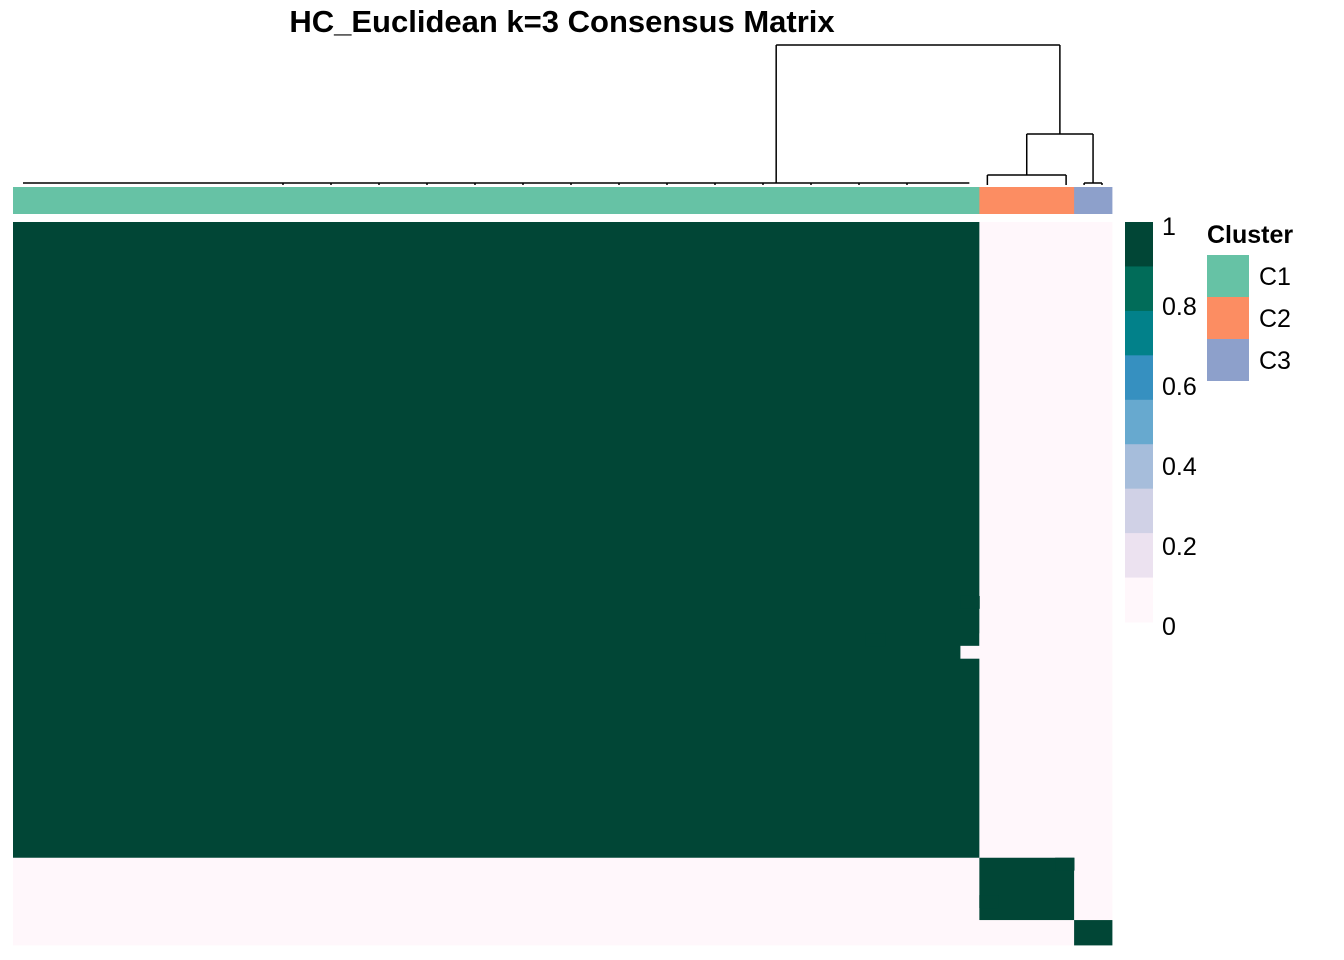 This screenshot has height=960, width=1344. What do you see at coordinates (1027, 200) in the screenshot?
I see `annotation-segment-C2` at bounding box center [1027, 200].